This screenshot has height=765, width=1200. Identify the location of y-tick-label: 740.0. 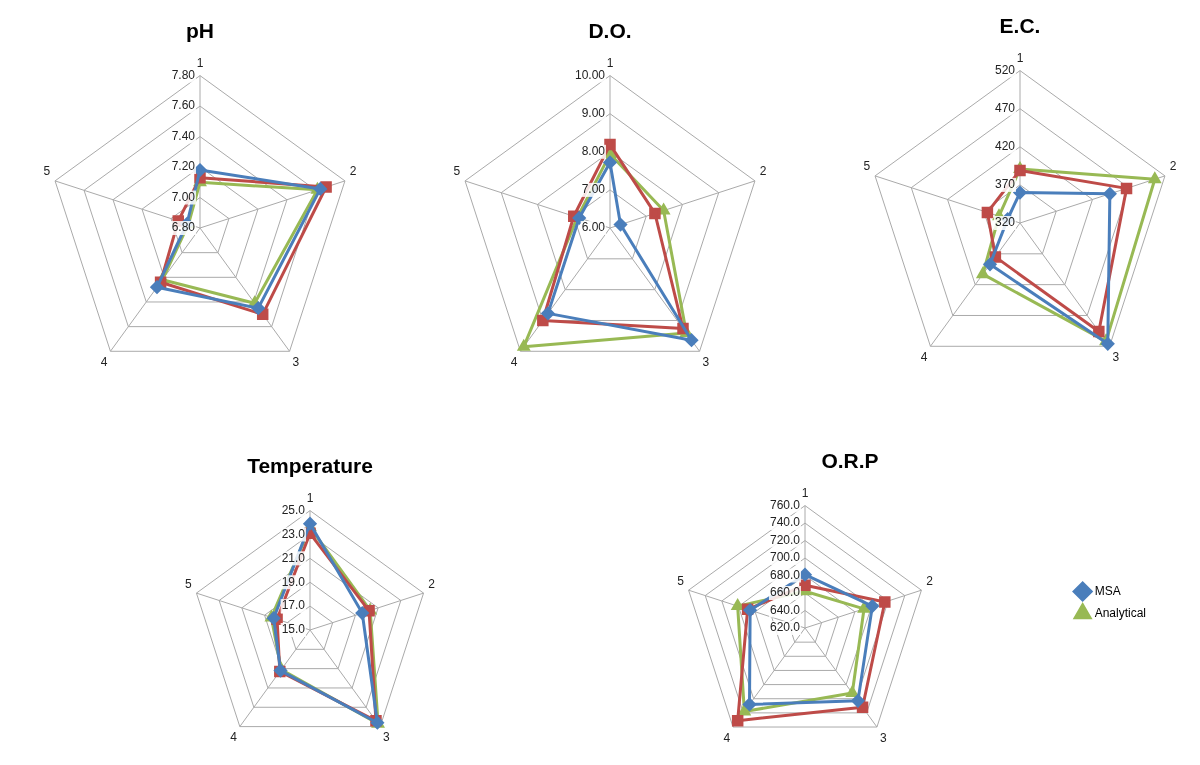
(785, 522).